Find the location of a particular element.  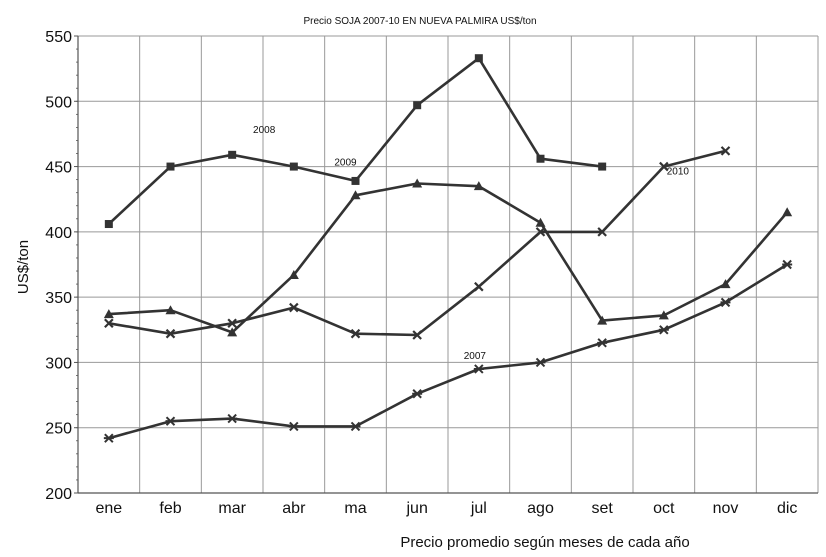

point-2007-ma is located at coordinates (355, 426).